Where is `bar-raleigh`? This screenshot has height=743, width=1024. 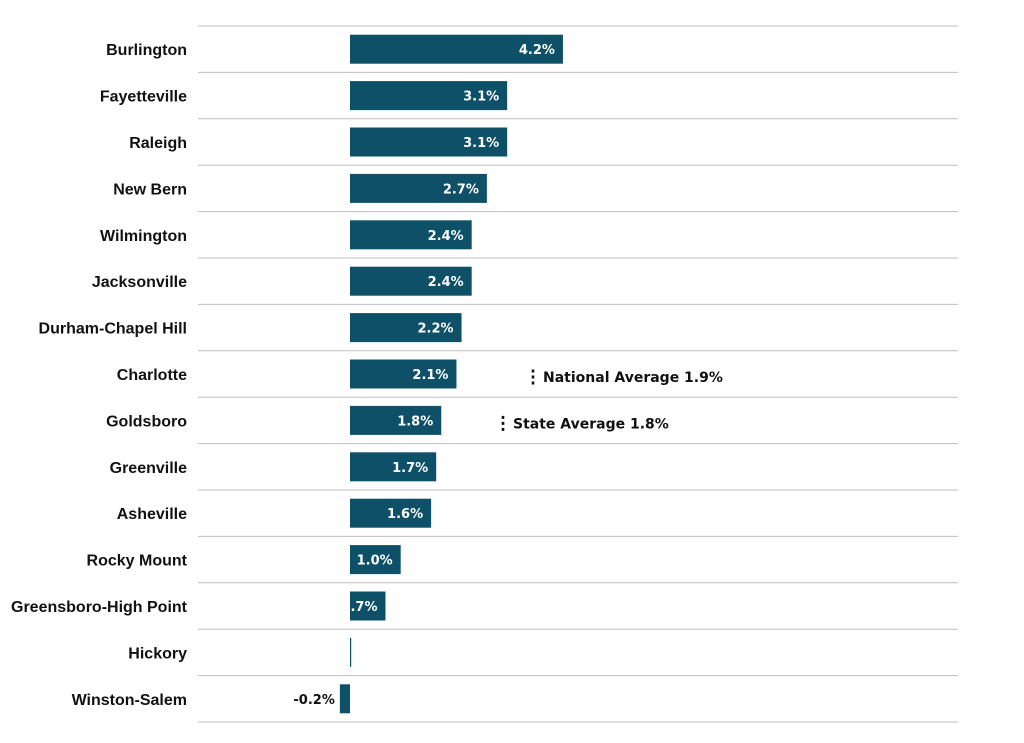 bar-raleigh is located at coordinates (429, 142).